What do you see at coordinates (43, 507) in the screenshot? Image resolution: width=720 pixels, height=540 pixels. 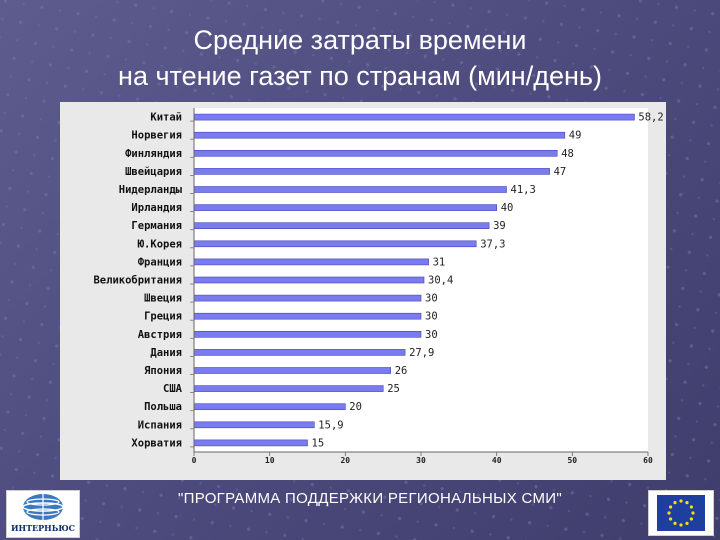 I see `globe-icon` at bounding box center [43, 507].